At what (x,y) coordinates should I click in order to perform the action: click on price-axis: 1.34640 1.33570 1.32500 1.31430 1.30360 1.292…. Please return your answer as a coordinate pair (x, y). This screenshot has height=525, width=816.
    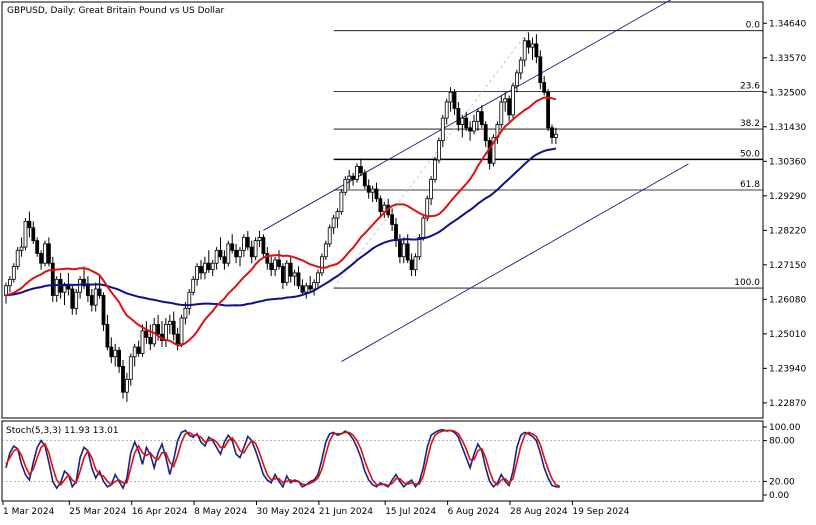
    Looking at the image, I should click on (784, 214).